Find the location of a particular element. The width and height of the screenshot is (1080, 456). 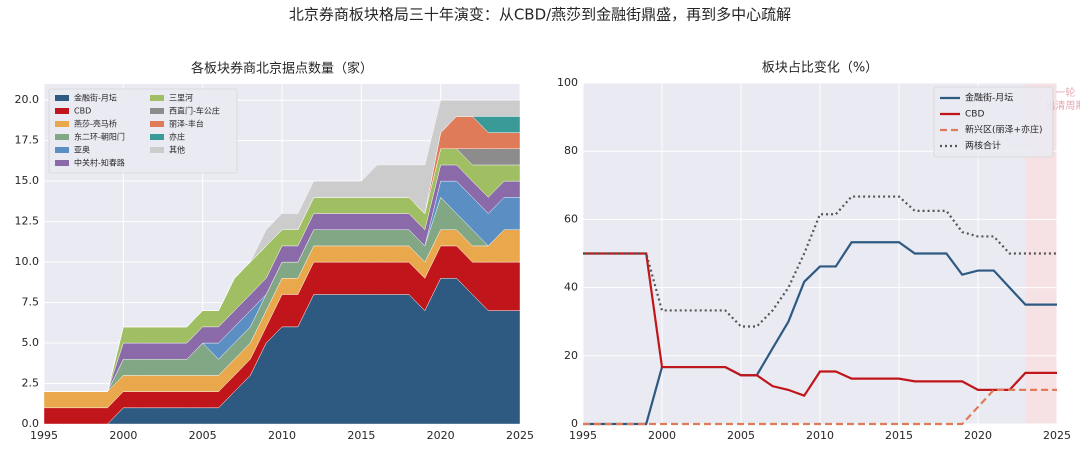

y-tick-label: 2.5 is located at coordinates (31, 383).